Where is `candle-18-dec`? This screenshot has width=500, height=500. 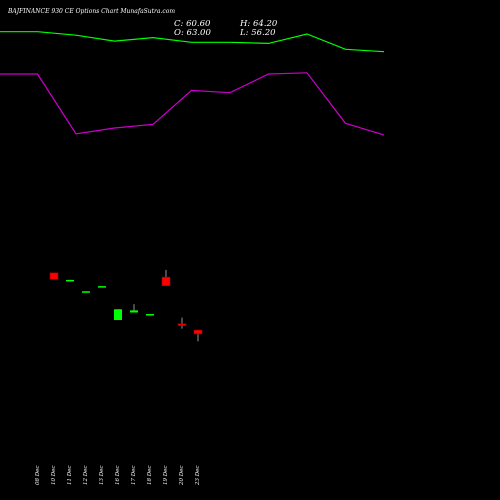 candle-18-dec is located at coordinates (150, 315).